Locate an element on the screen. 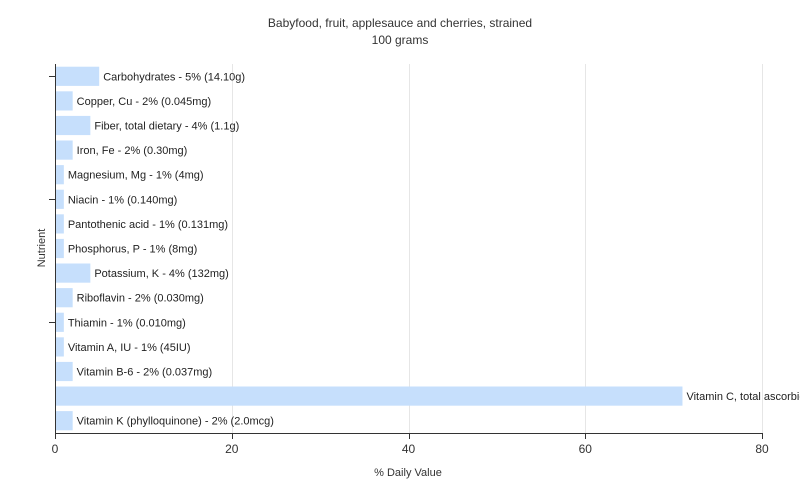  bar-label: Niacin - 1% (0.140mg) is located at coordinates (122, 200).